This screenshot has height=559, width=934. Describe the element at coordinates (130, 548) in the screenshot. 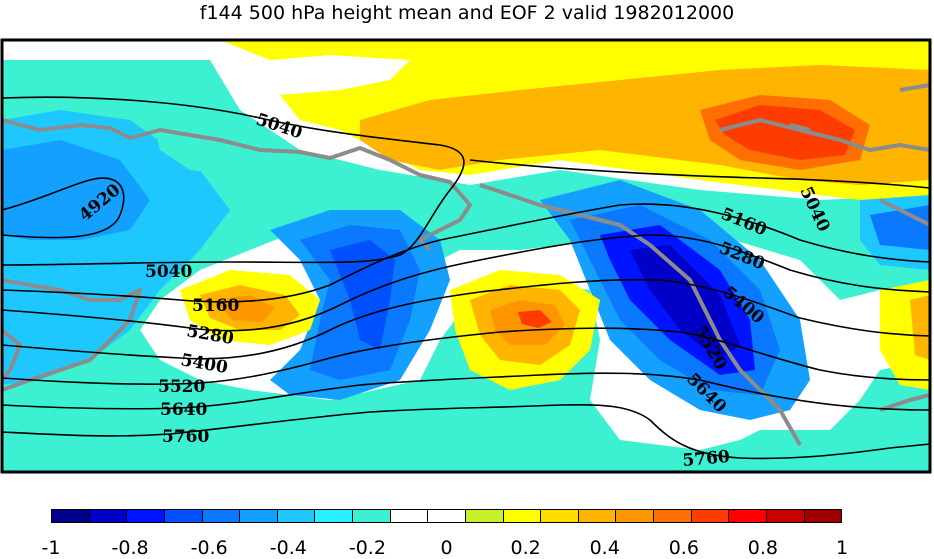

I see `colorbar-tick-label: -0.8` at that location.